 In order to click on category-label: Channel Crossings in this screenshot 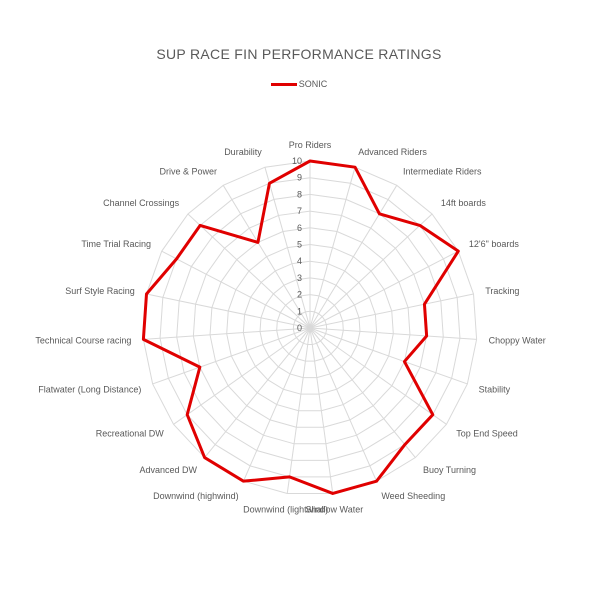, I will do `click(141, 203)`.